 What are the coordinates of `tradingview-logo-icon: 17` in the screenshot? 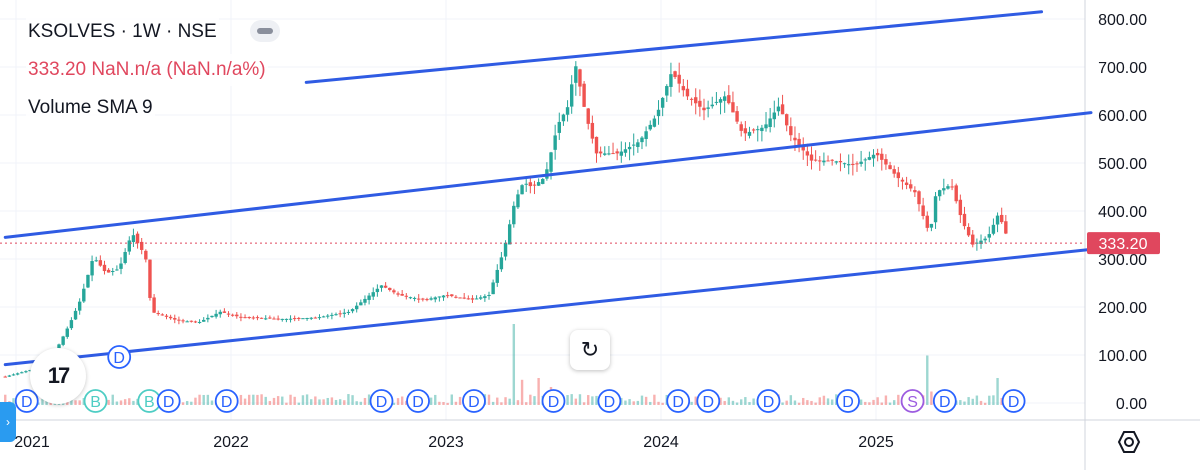 It's located at (58, 376).